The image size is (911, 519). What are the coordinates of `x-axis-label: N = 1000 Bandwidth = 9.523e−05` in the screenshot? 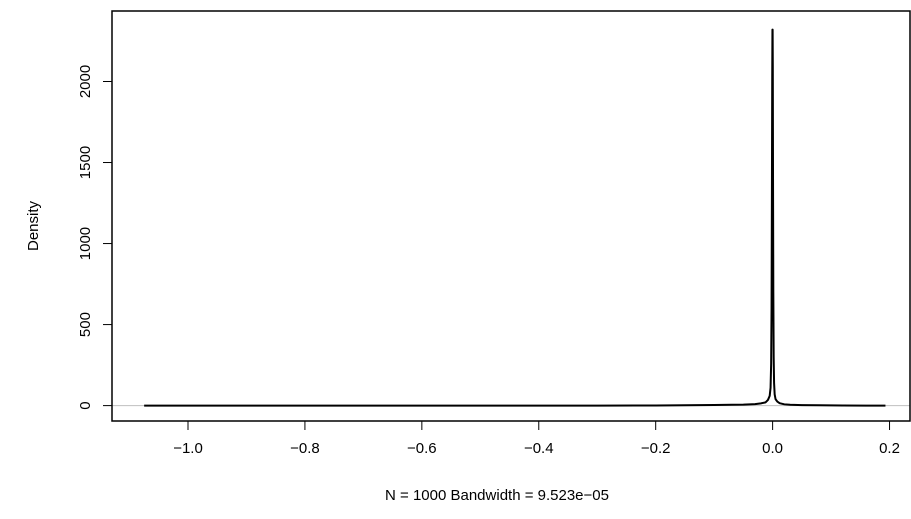 It's located at (497, 495).